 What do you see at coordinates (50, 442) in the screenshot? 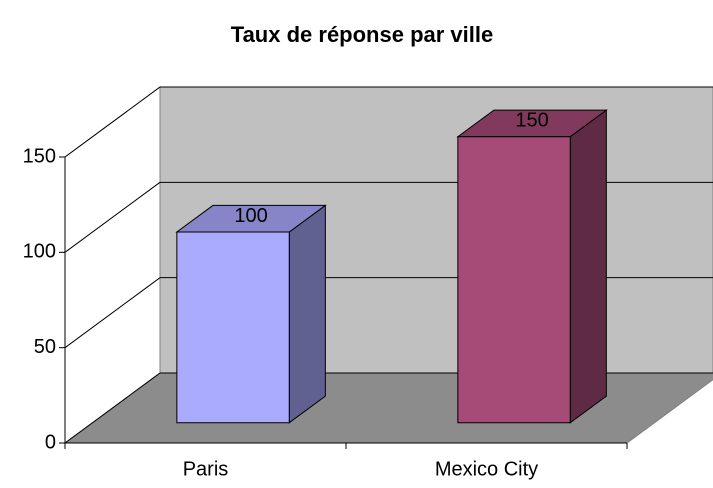
I see `y-tick-label: 0` at bounding box center [50, 442].